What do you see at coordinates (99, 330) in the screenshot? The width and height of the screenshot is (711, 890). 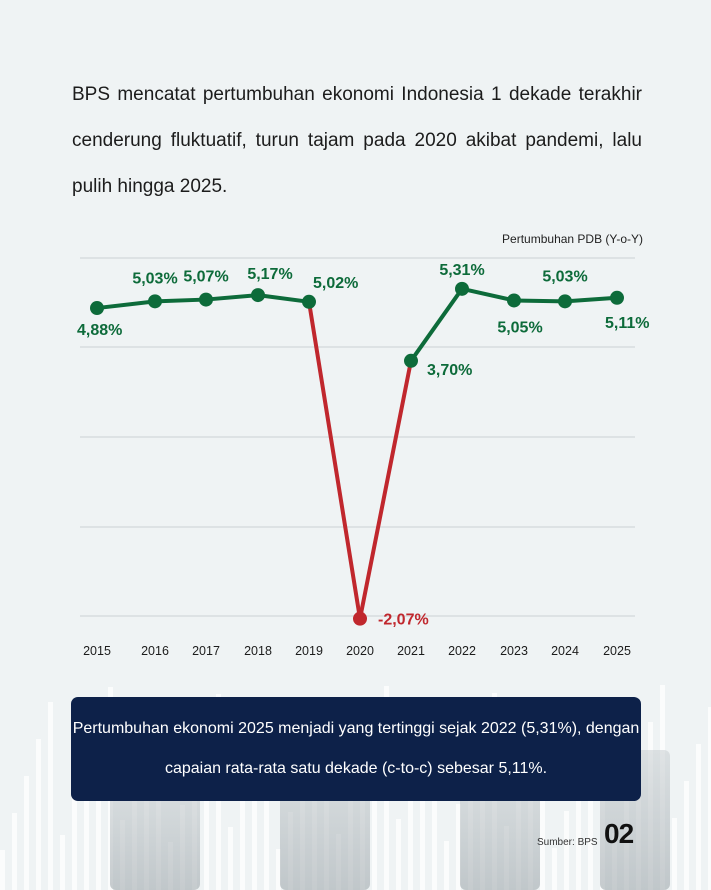 I see `data-label: 4,88%` at bounding box center [99, 330].